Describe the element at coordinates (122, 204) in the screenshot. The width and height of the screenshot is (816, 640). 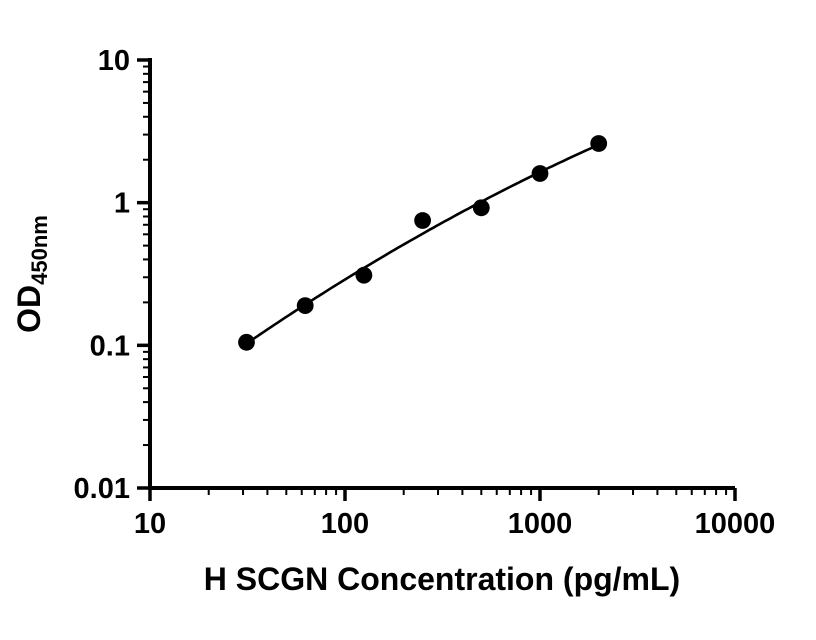
I see `y-tick-label: 1` at that location.